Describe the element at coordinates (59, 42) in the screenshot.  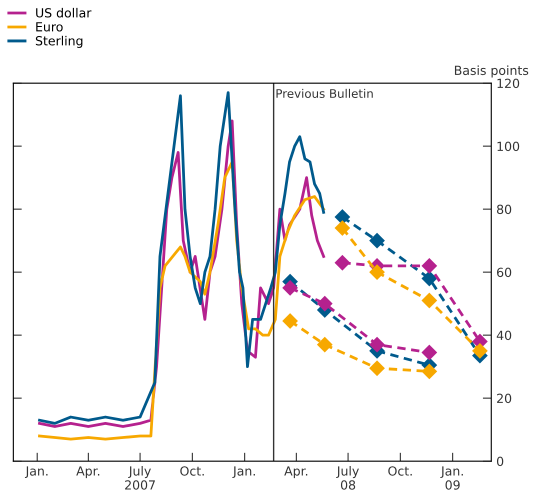
I see `legend-label: Sterling` at that location.